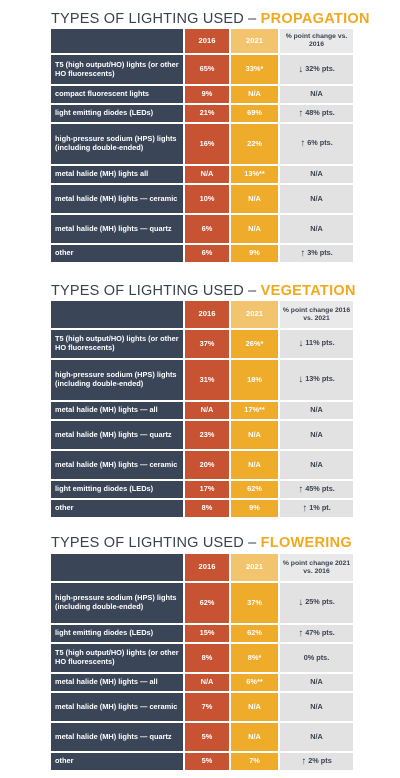 The image size is (400, 778). I want to click on change-cell: ↑ 2% pts, so click(315, 761).